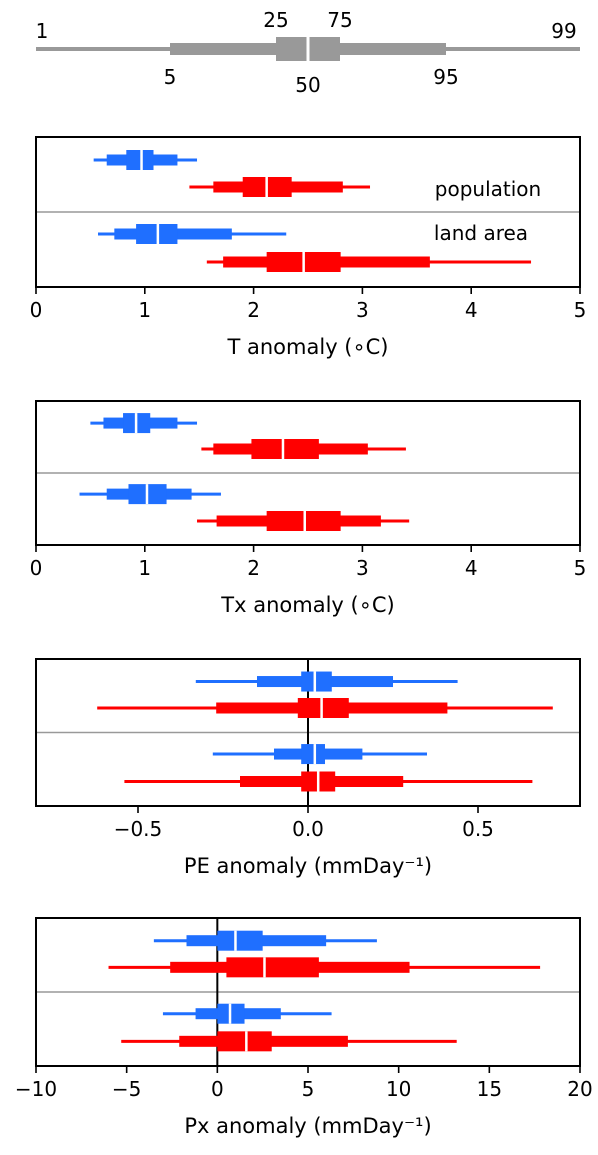 This screenshot has height=1155, width=598. I want to click on legend-label-land-area: land area, so click(481, 233).